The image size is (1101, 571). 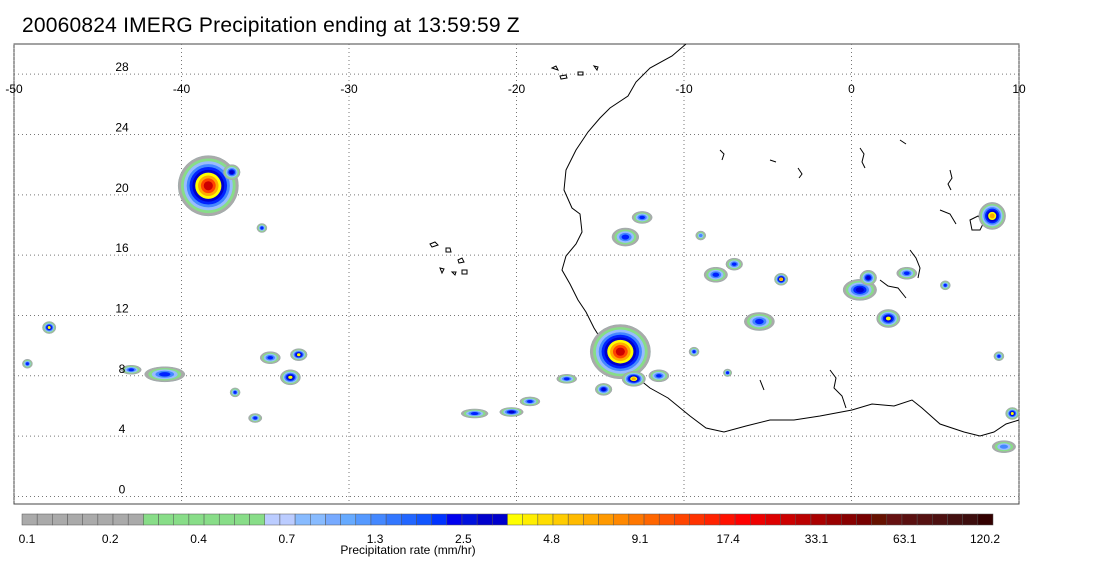 What do you see at coordinates (463, 539) in the screenshot?
I see `colorbar-tick-label: 2.5` at bounding box center [463, 539].